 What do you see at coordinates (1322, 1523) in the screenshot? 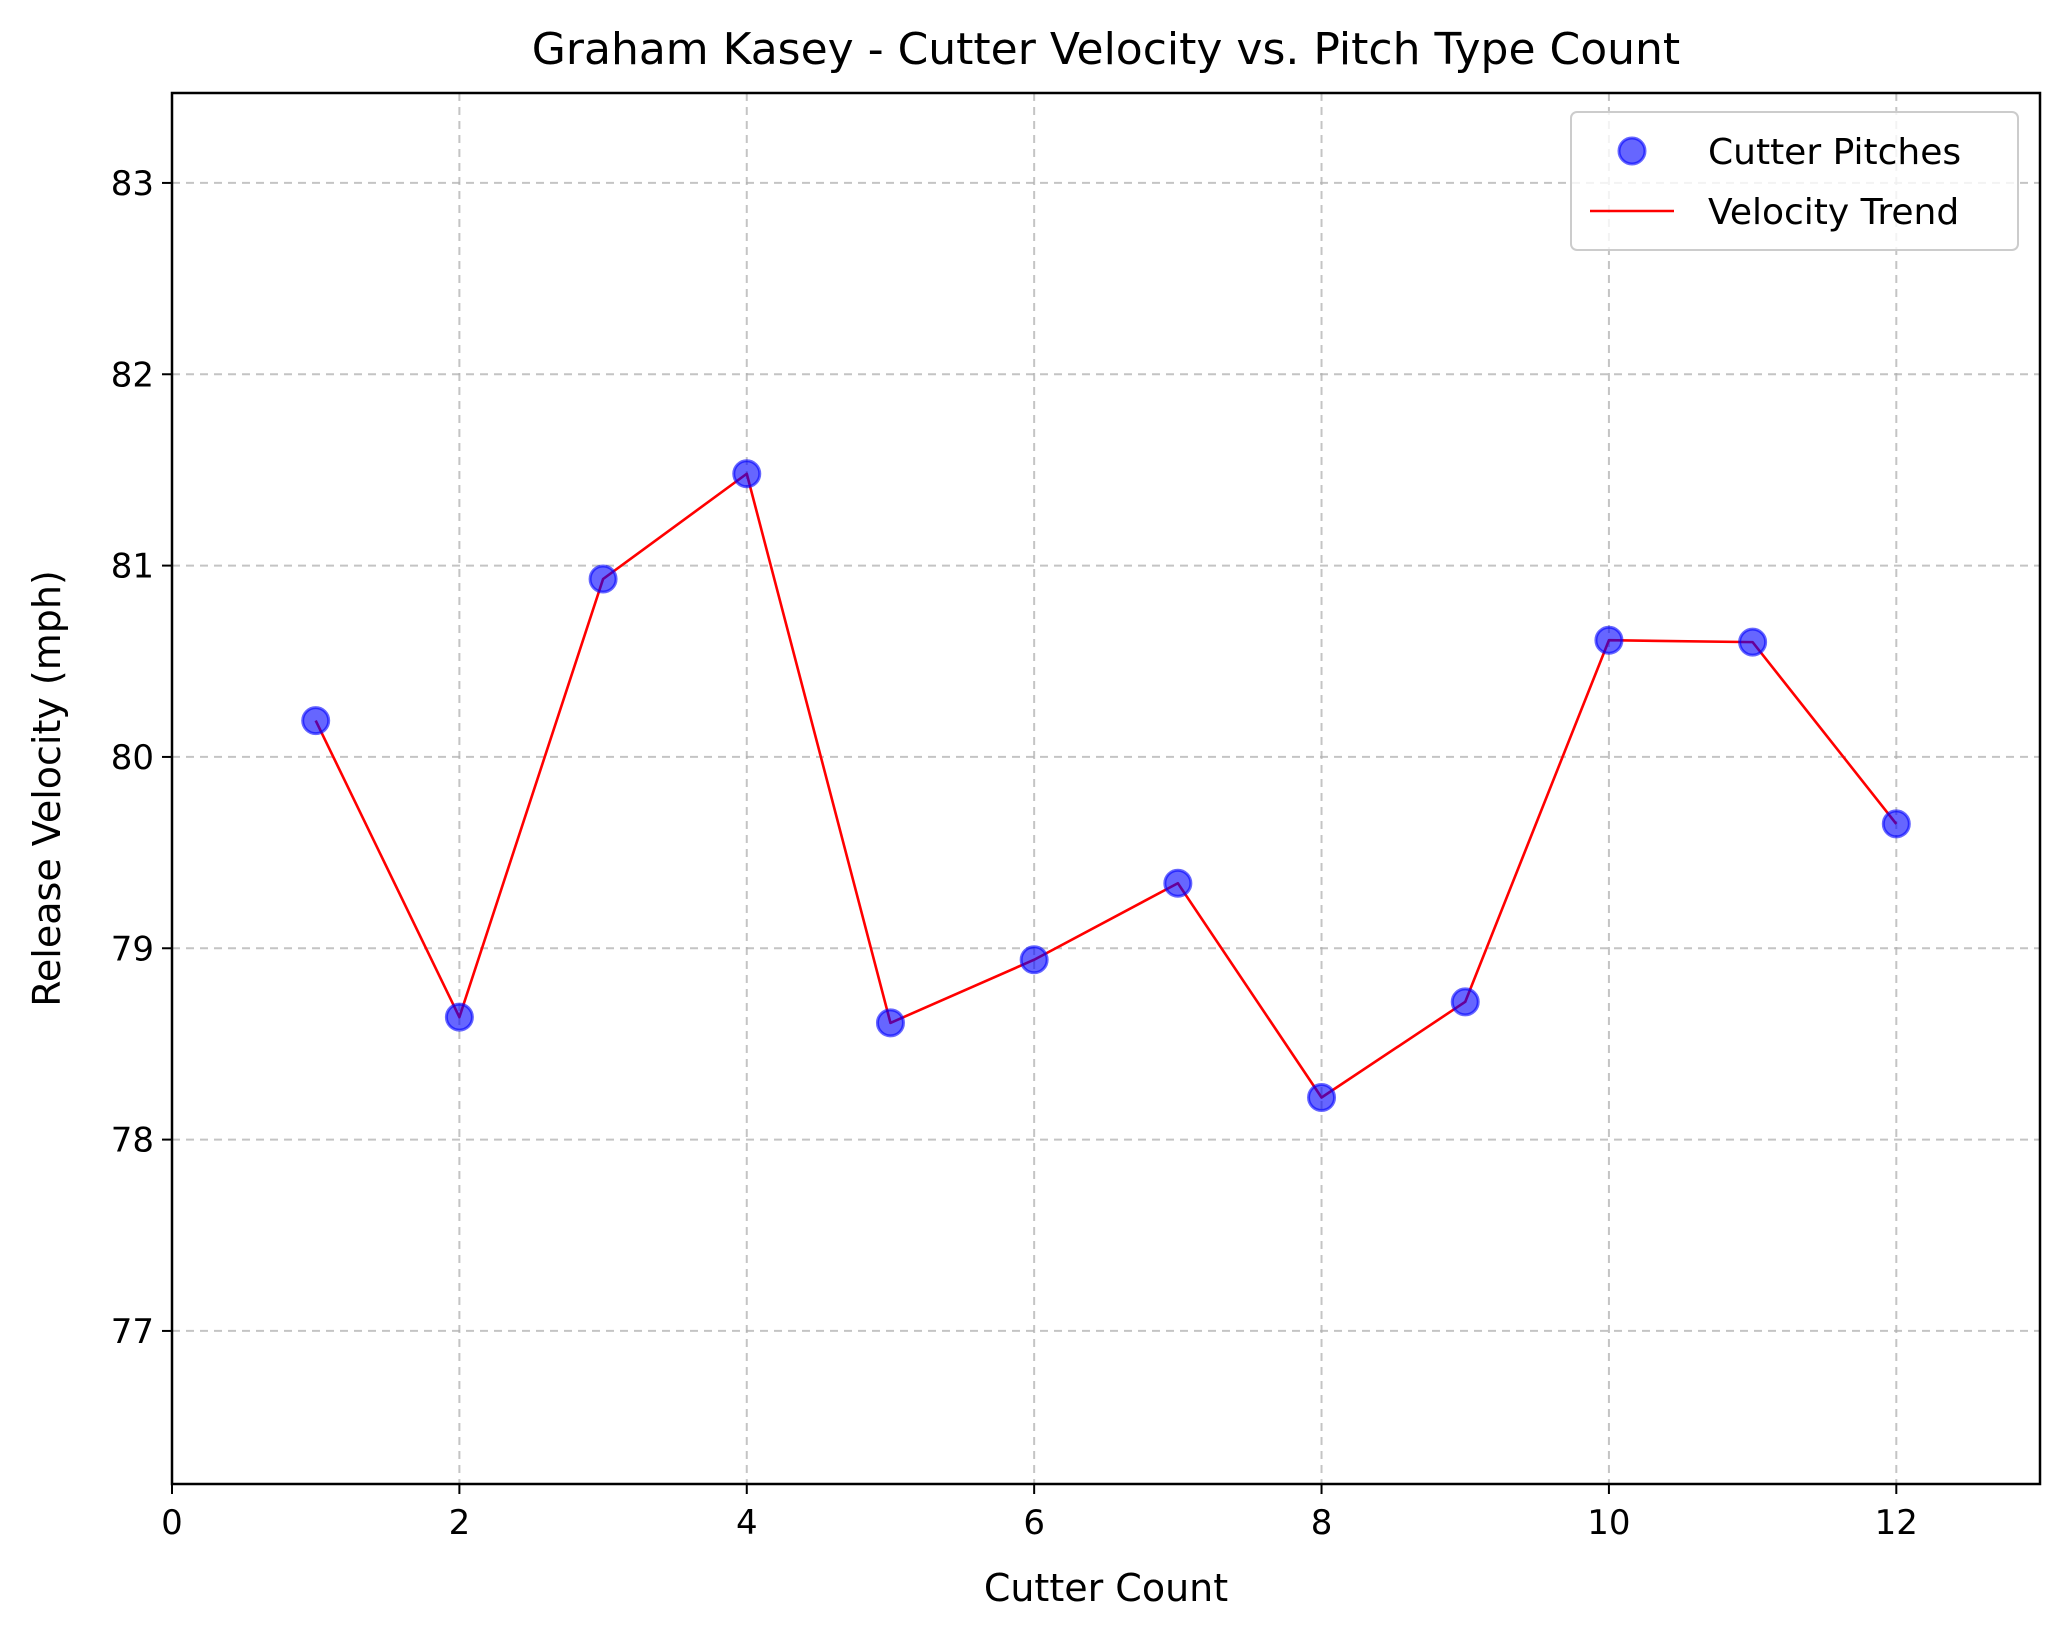
I see `x-tick-label: 8` at bounding box center [1322, 1523].